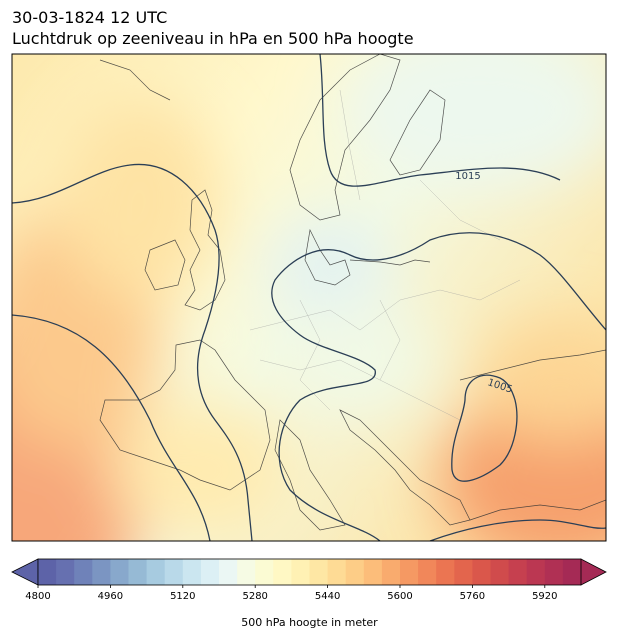  What do you see at coordinates (399, 596) in the screenshot?
I see `colorbar-tick-label: 5600` at bounding box center [399, 596].